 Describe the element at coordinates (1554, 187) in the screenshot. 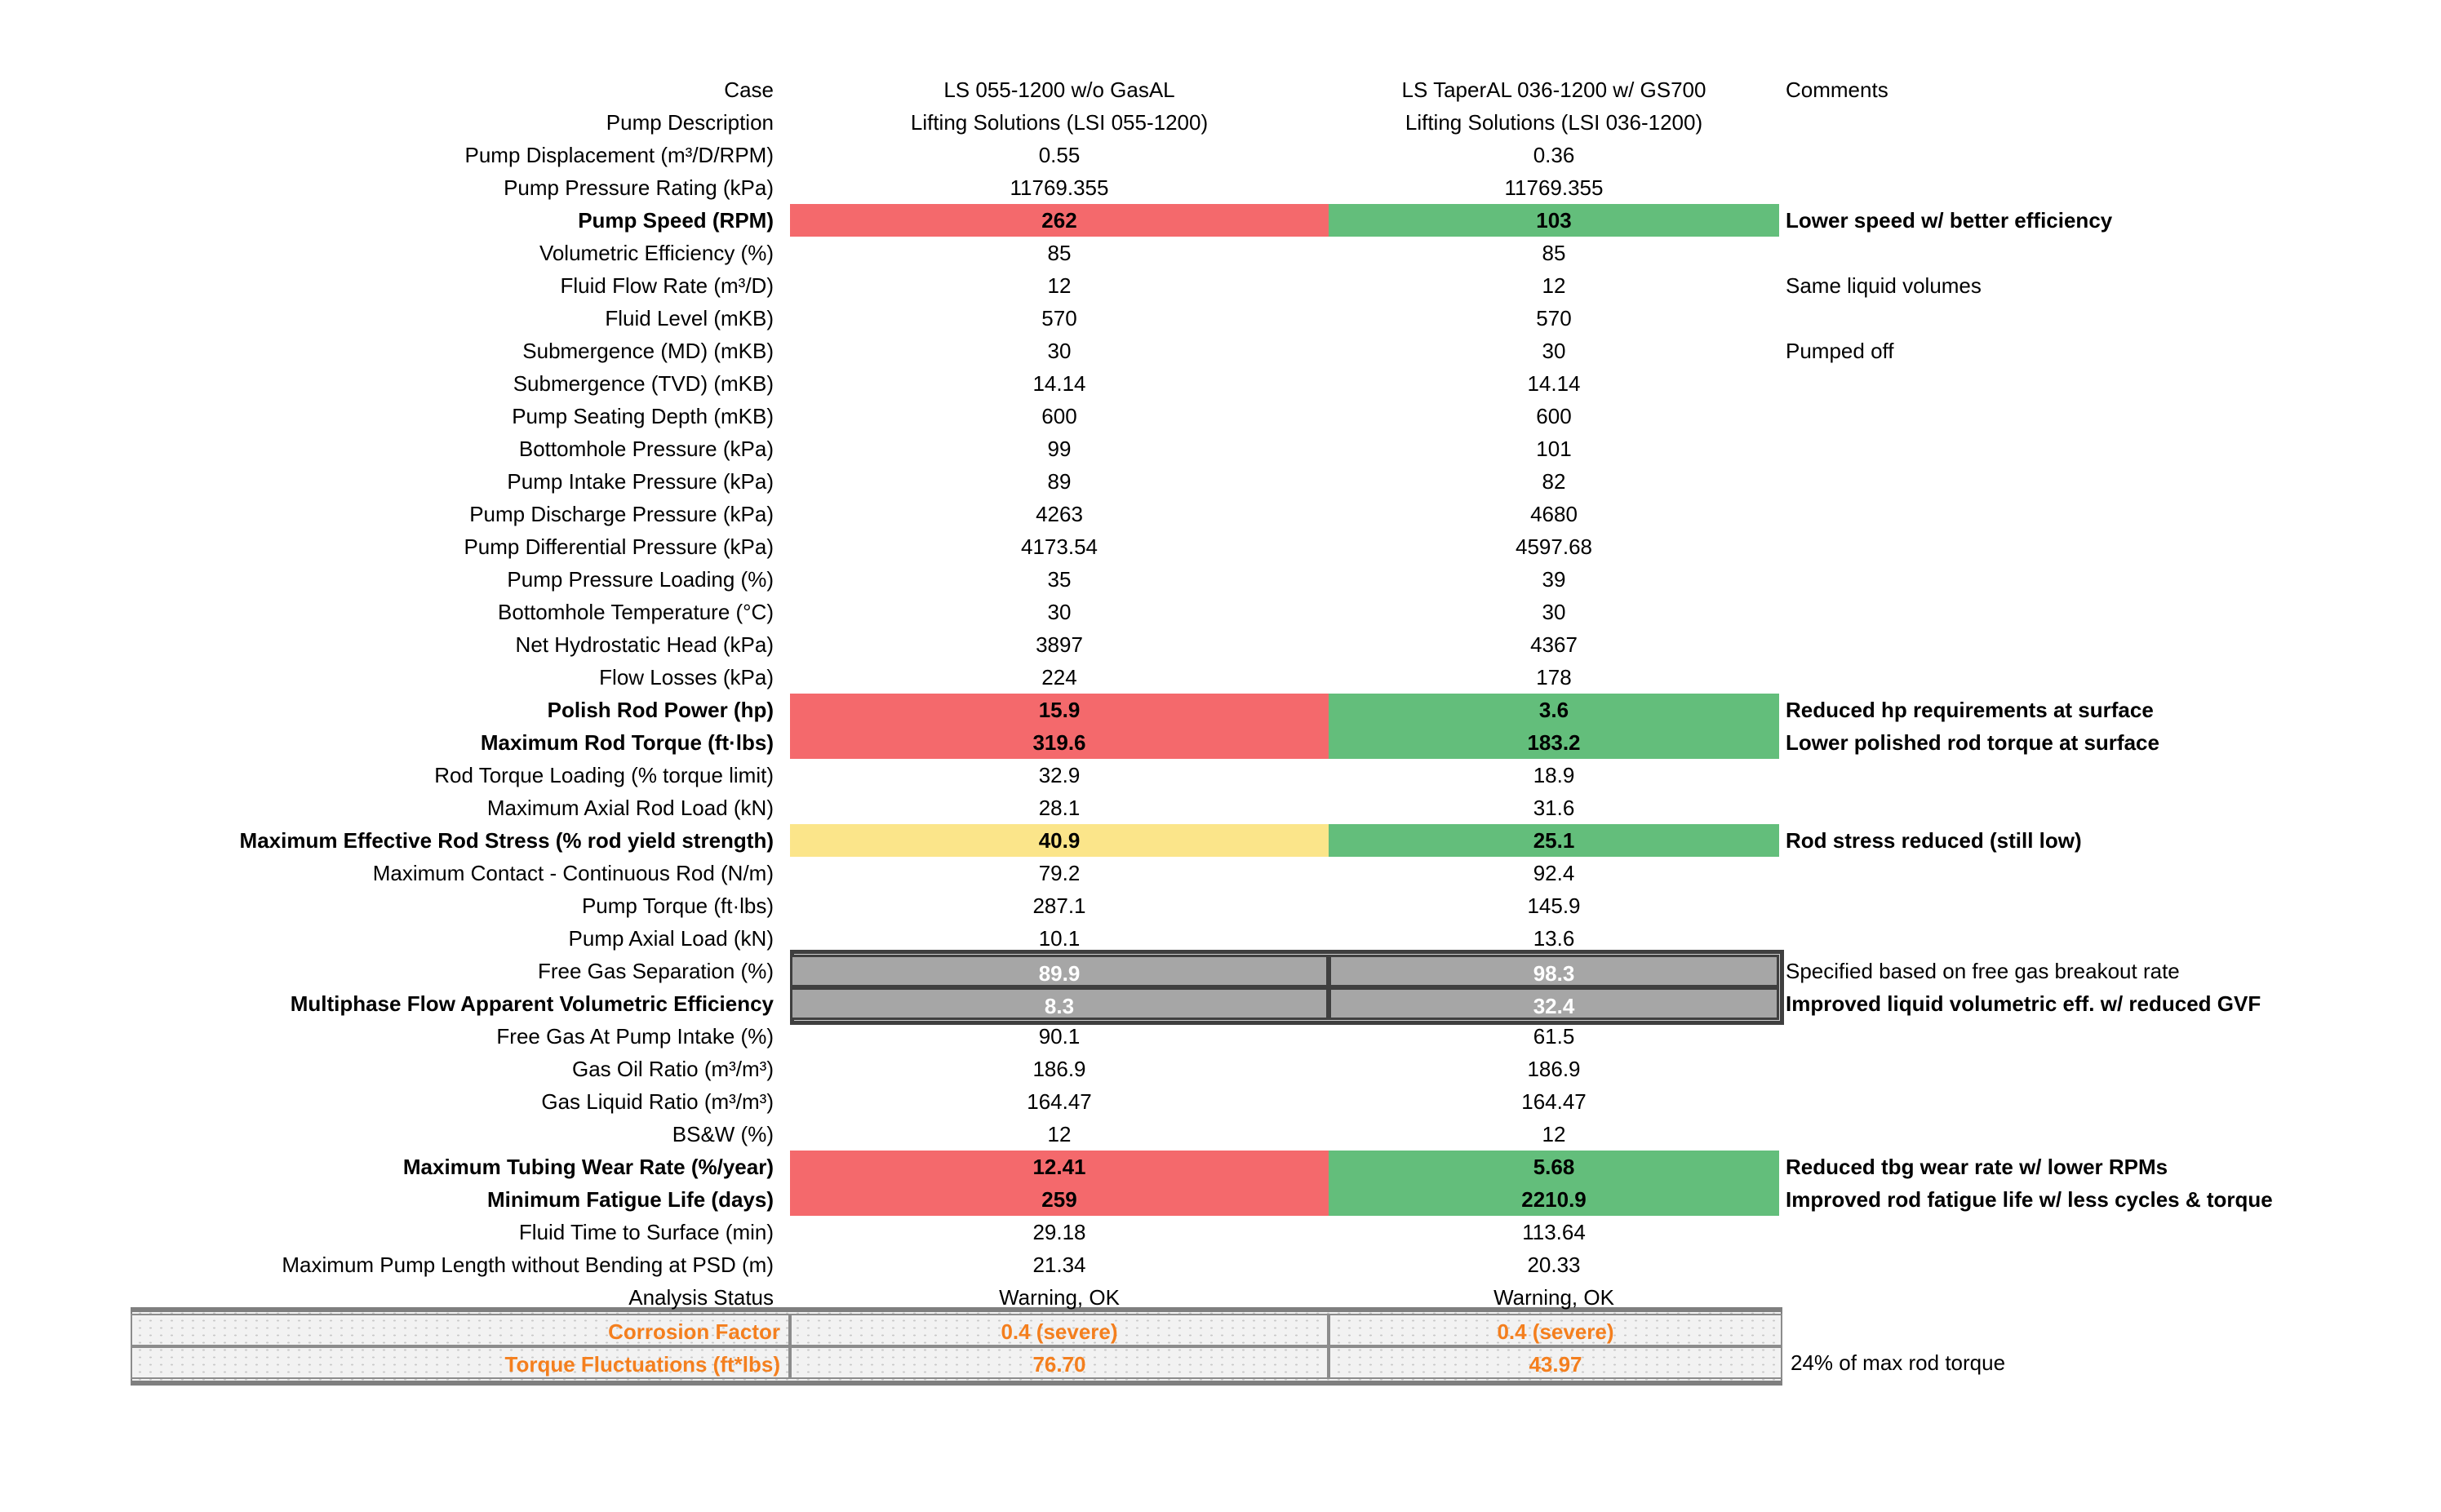

I see `value-cell-case-2: 11769.355` at that location.